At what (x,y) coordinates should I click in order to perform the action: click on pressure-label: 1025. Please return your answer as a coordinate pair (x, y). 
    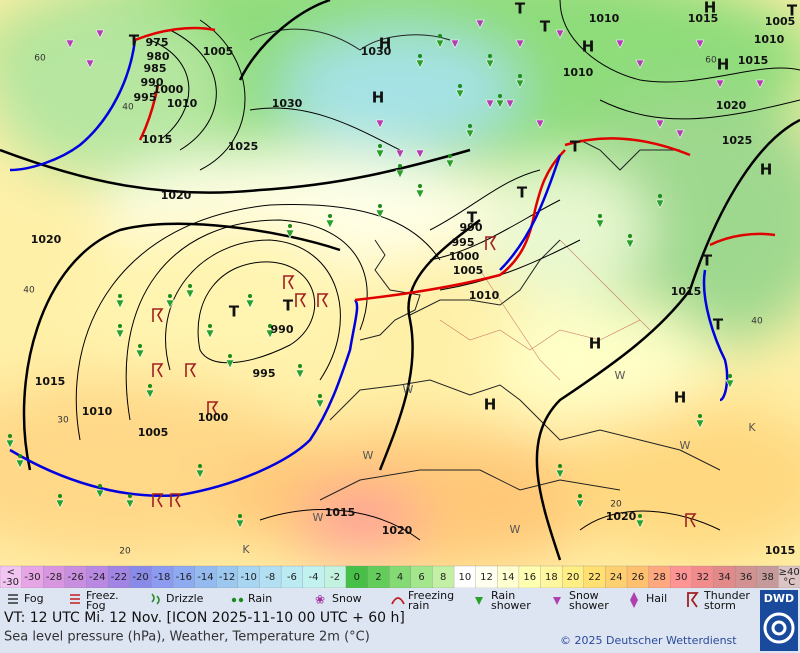
    Looking at the image, I should click on (737, 140).